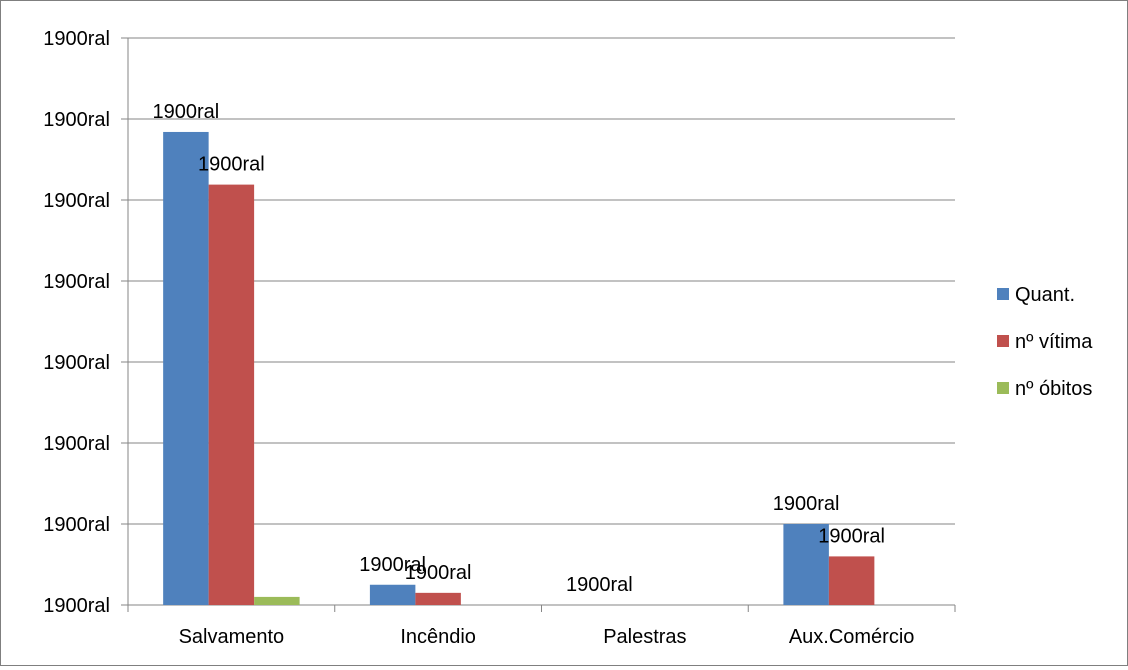 The image size is (1128, 670). What do you see at coordinates (1053, 389) in the screenshot?
I see `legend-label: nº óbitos` at bounding box center [1053, 389].